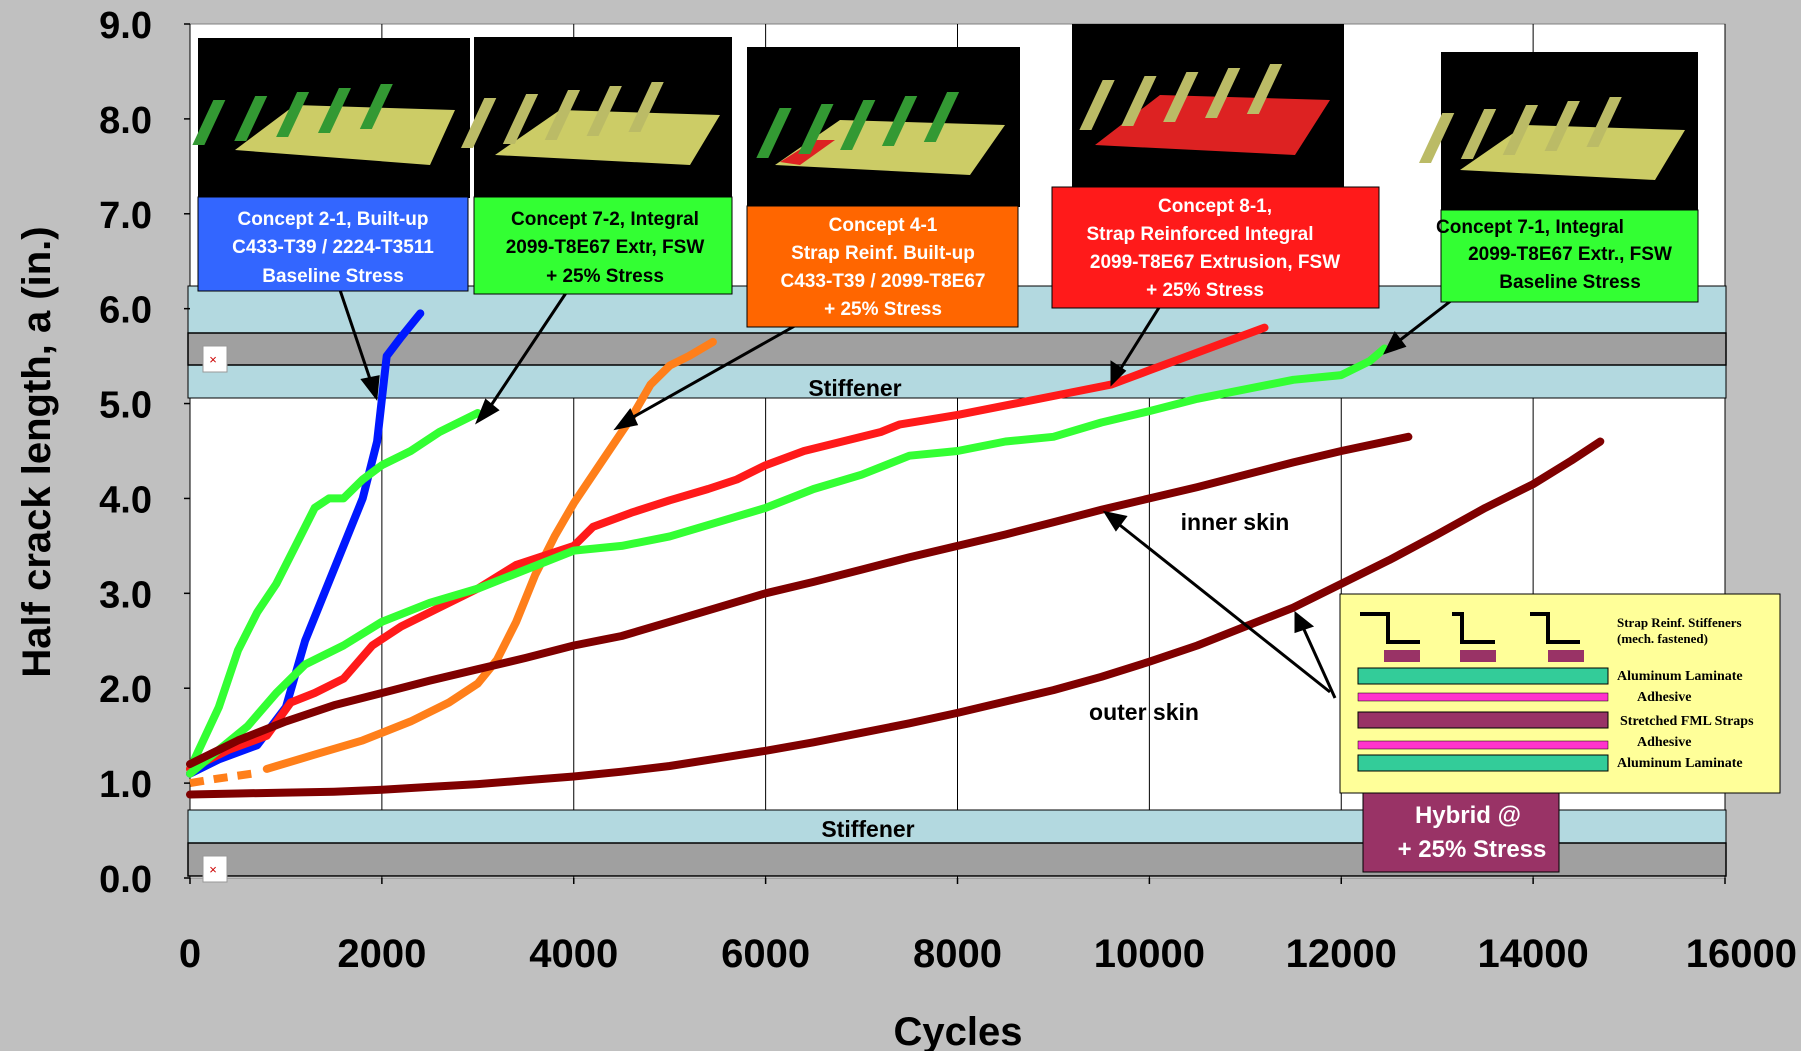 The image size is (1801, 1051). I want to click on concept-images, so click(945, 118).